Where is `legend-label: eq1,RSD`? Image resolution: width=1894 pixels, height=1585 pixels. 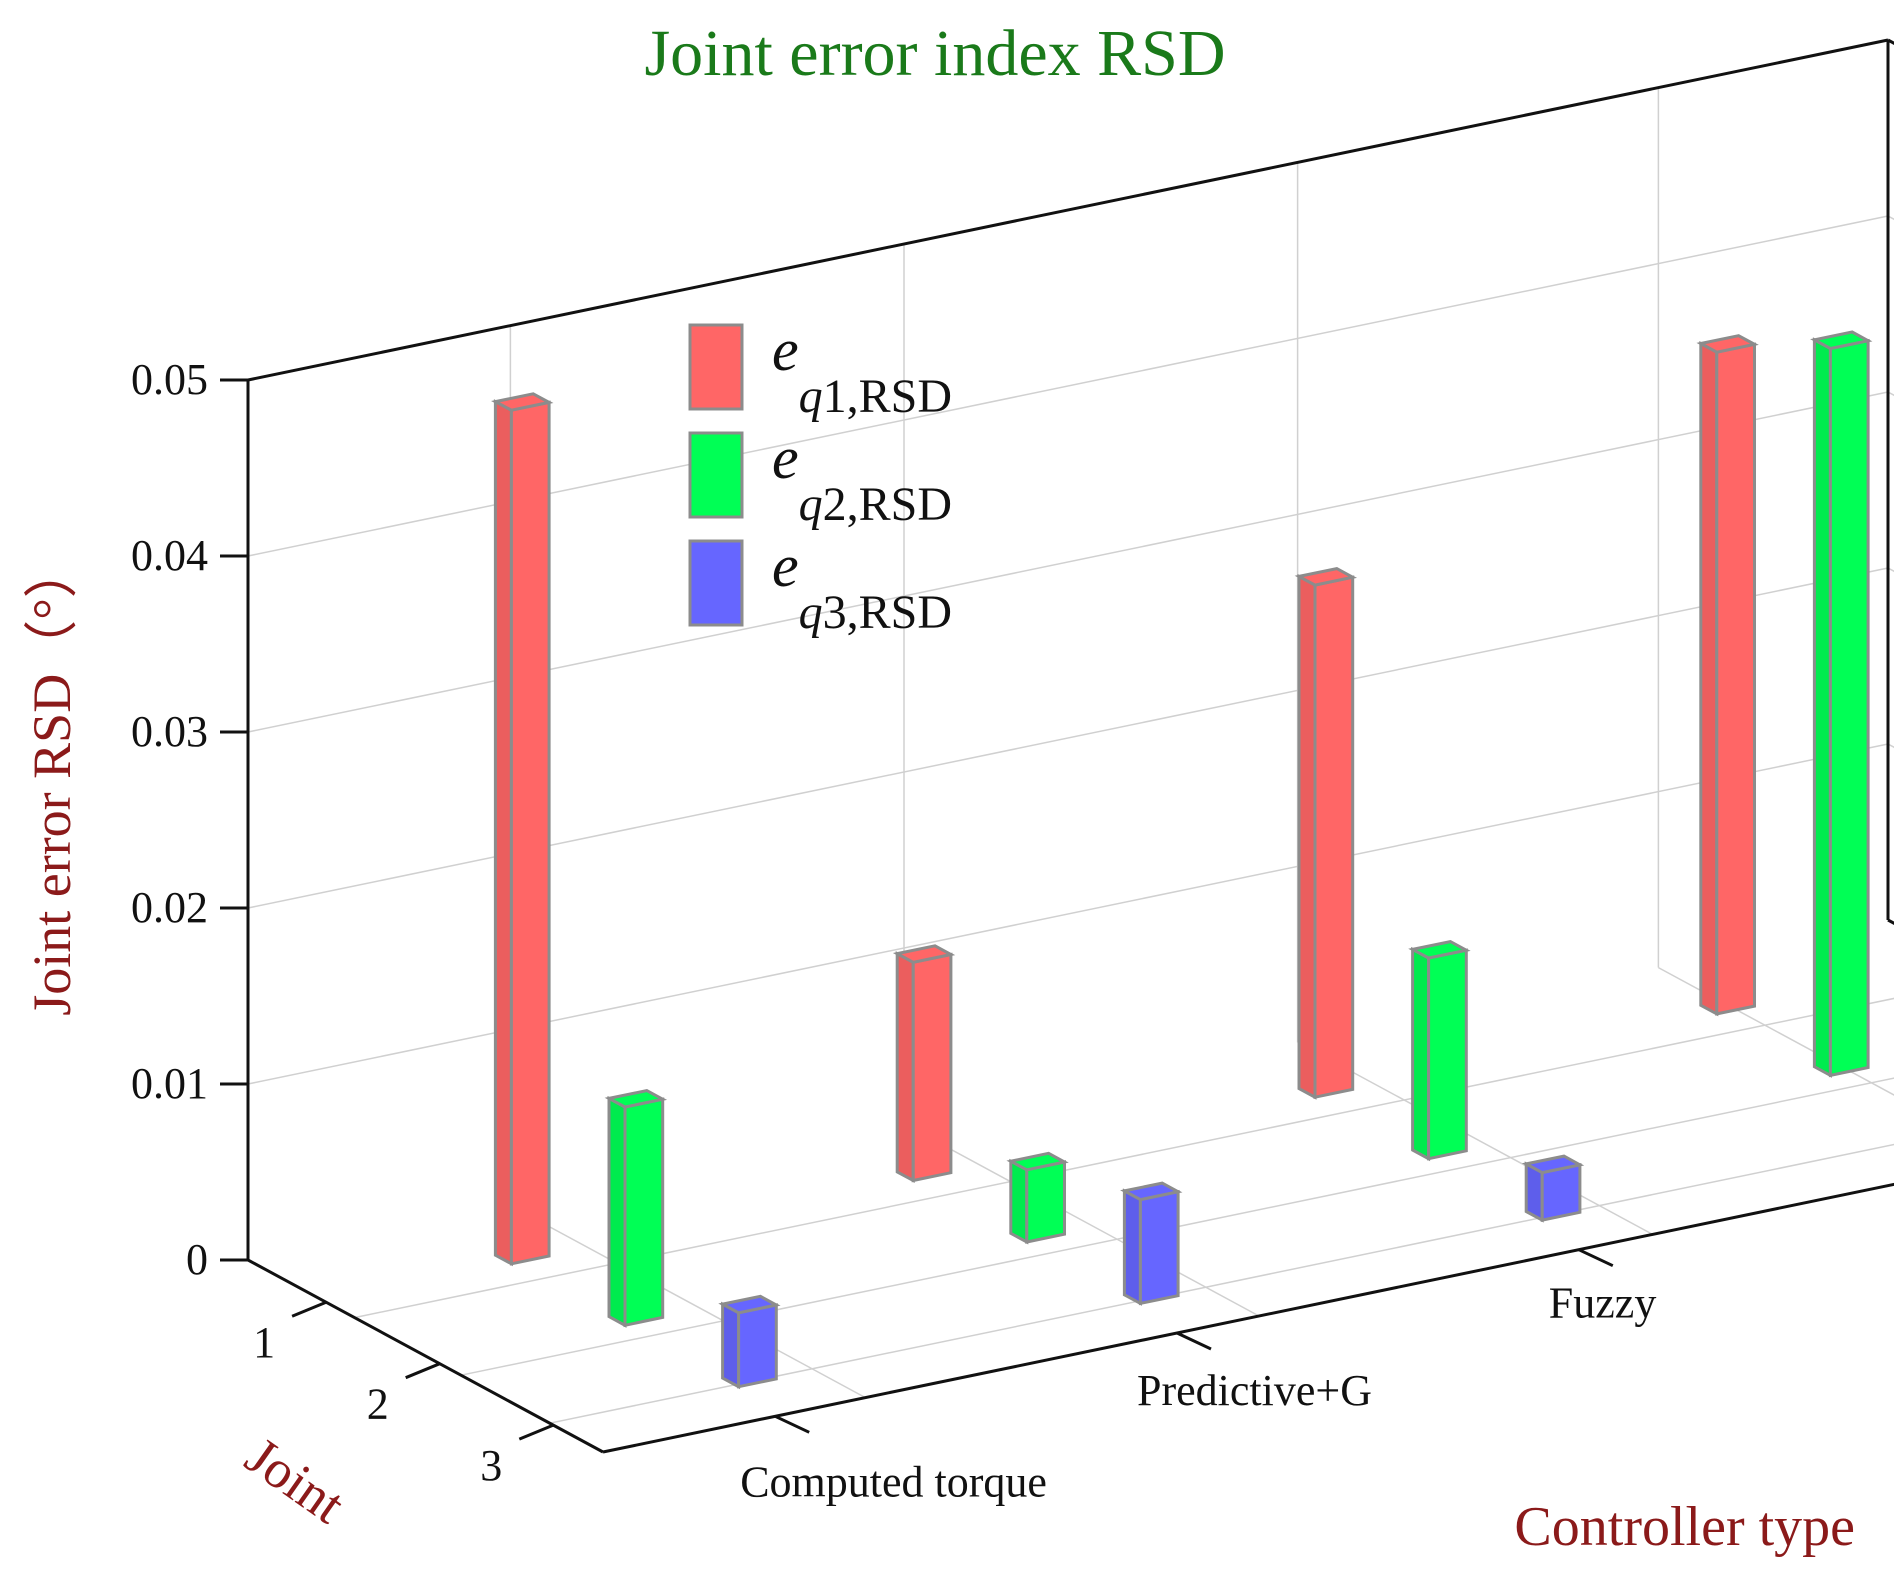 legend-label: eq1,RSD is located at coordinates (862, 370).